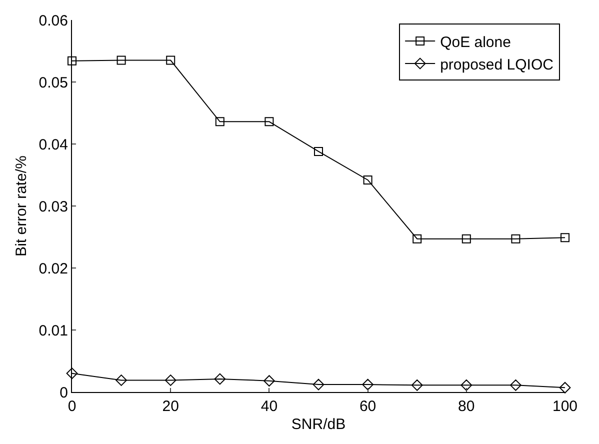 This screenshot has width=599, height=444. What do you see at coordinates (170, 406) in the screenshot?
I see `x-tick-label: 20` at bounding box center [170, 406].